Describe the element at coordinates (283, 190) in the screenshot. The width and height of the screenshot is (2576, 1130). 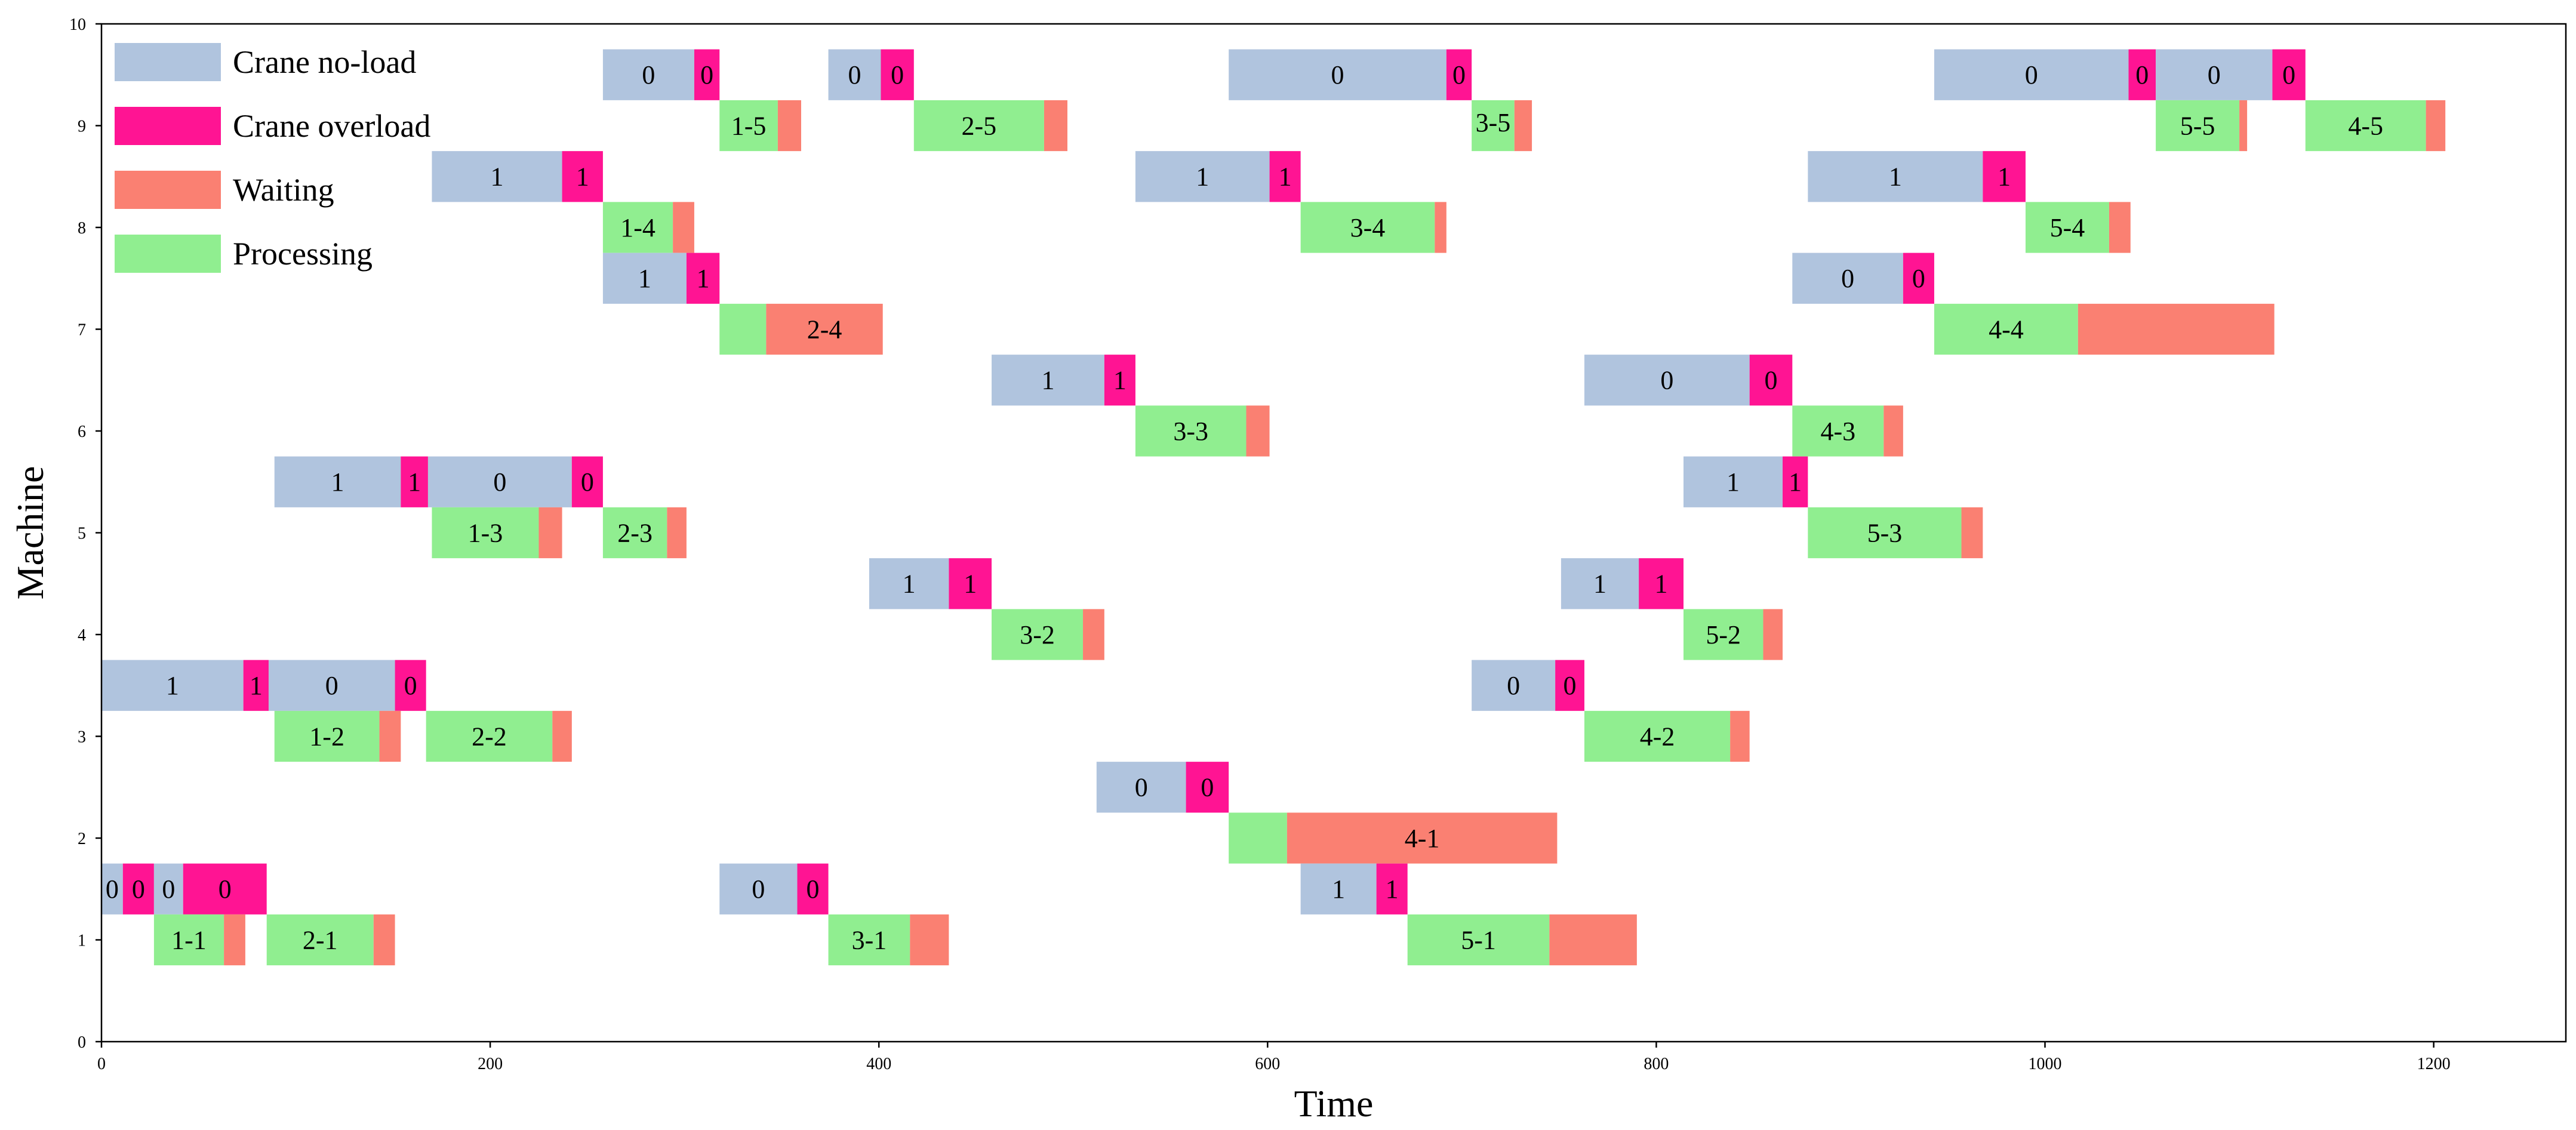
I see `legend-label-waiting: Waiting` at that location.